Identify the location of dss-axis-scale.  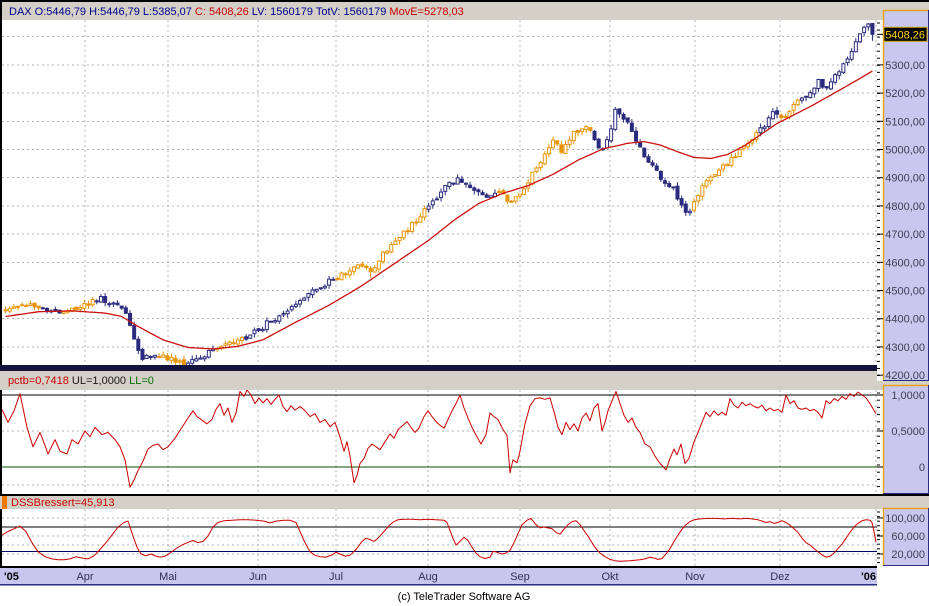
(906, 537).